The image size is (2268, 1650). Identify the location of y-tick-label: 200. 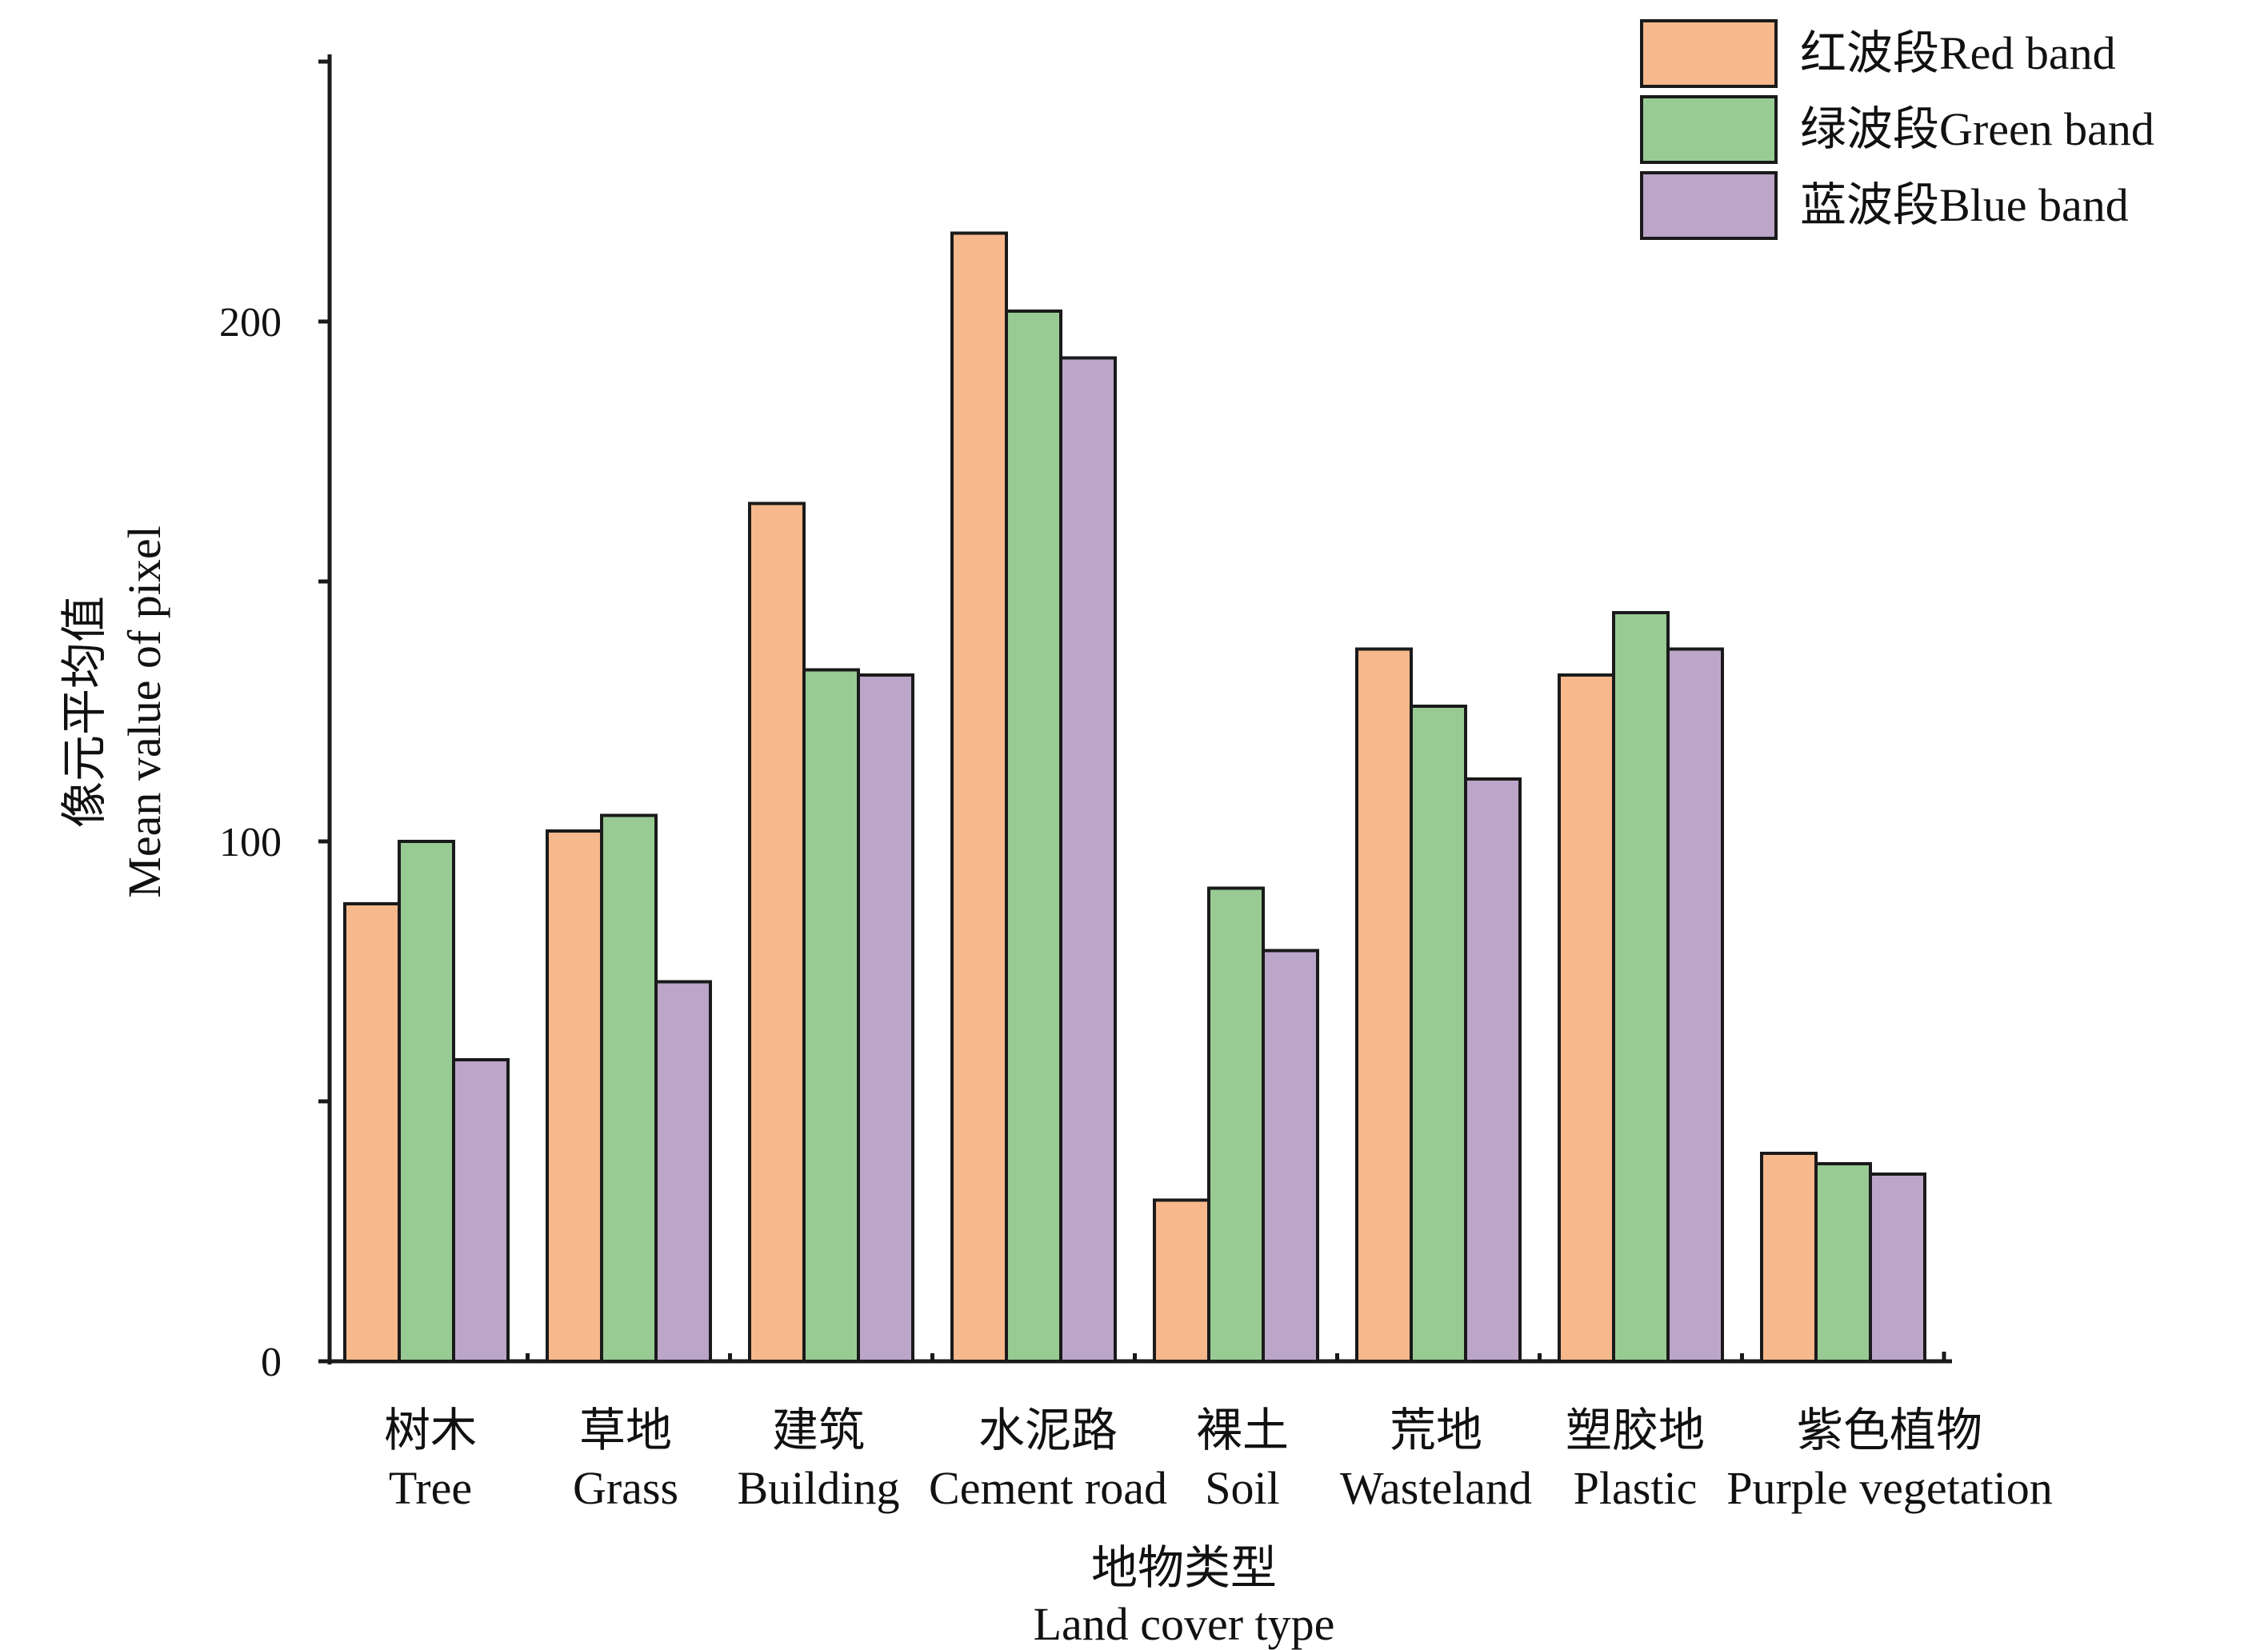
(250, 323).